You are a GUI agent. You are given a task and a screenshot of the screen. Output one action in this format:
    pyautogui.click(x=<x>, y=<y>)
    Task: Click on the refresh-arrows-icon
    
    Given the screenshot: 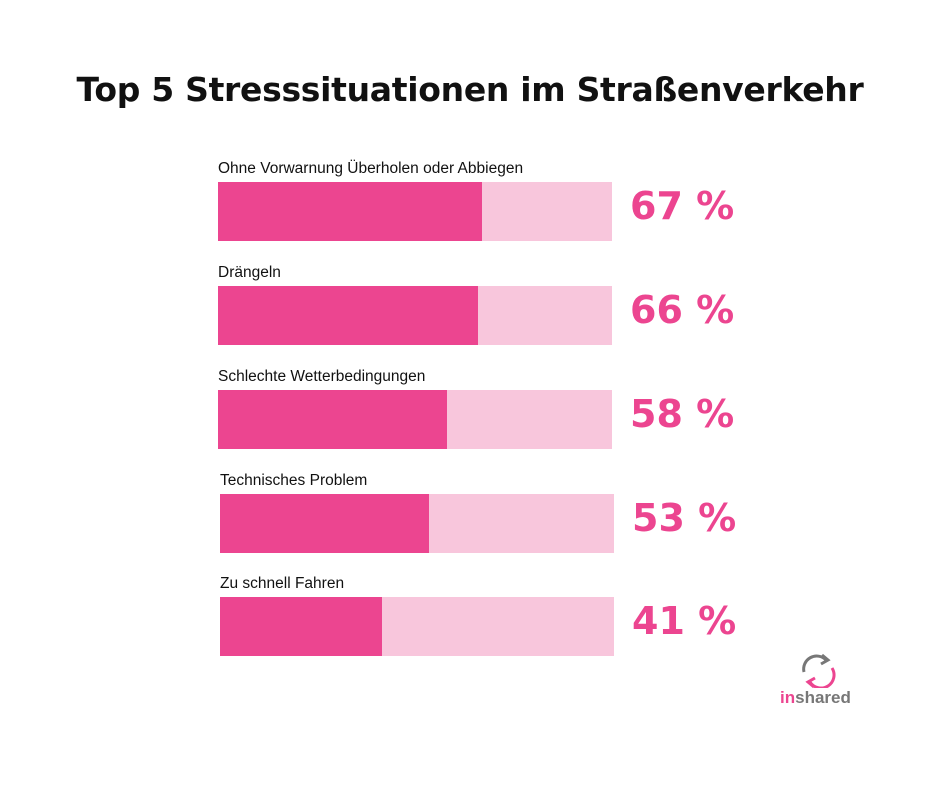 What is the action you would take?
    pyautogui.click(x=819, y=670)
    